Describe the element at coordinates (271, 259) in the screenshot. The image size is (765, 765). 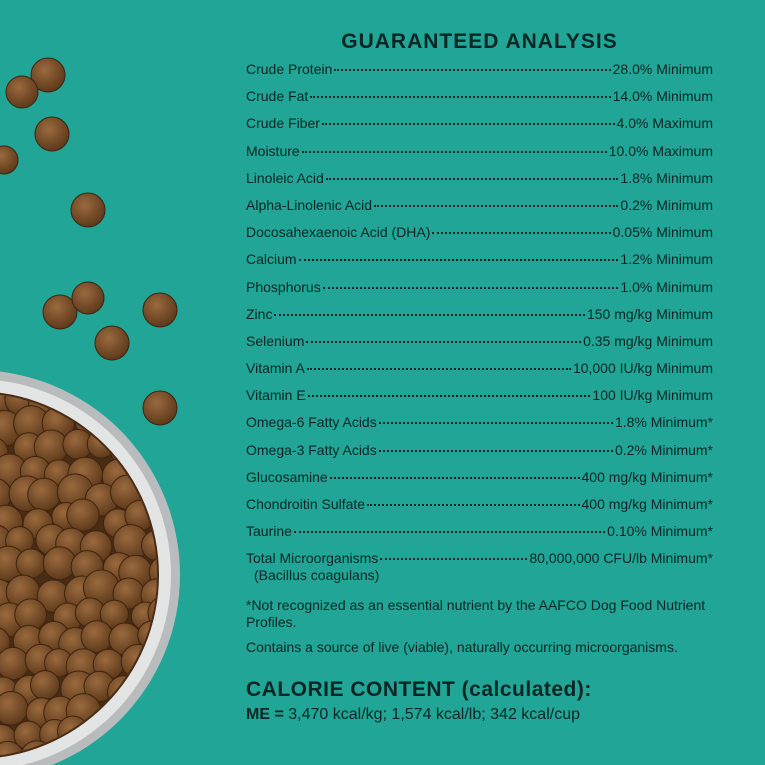
I see `nutrient-name: Calcium` at that location.